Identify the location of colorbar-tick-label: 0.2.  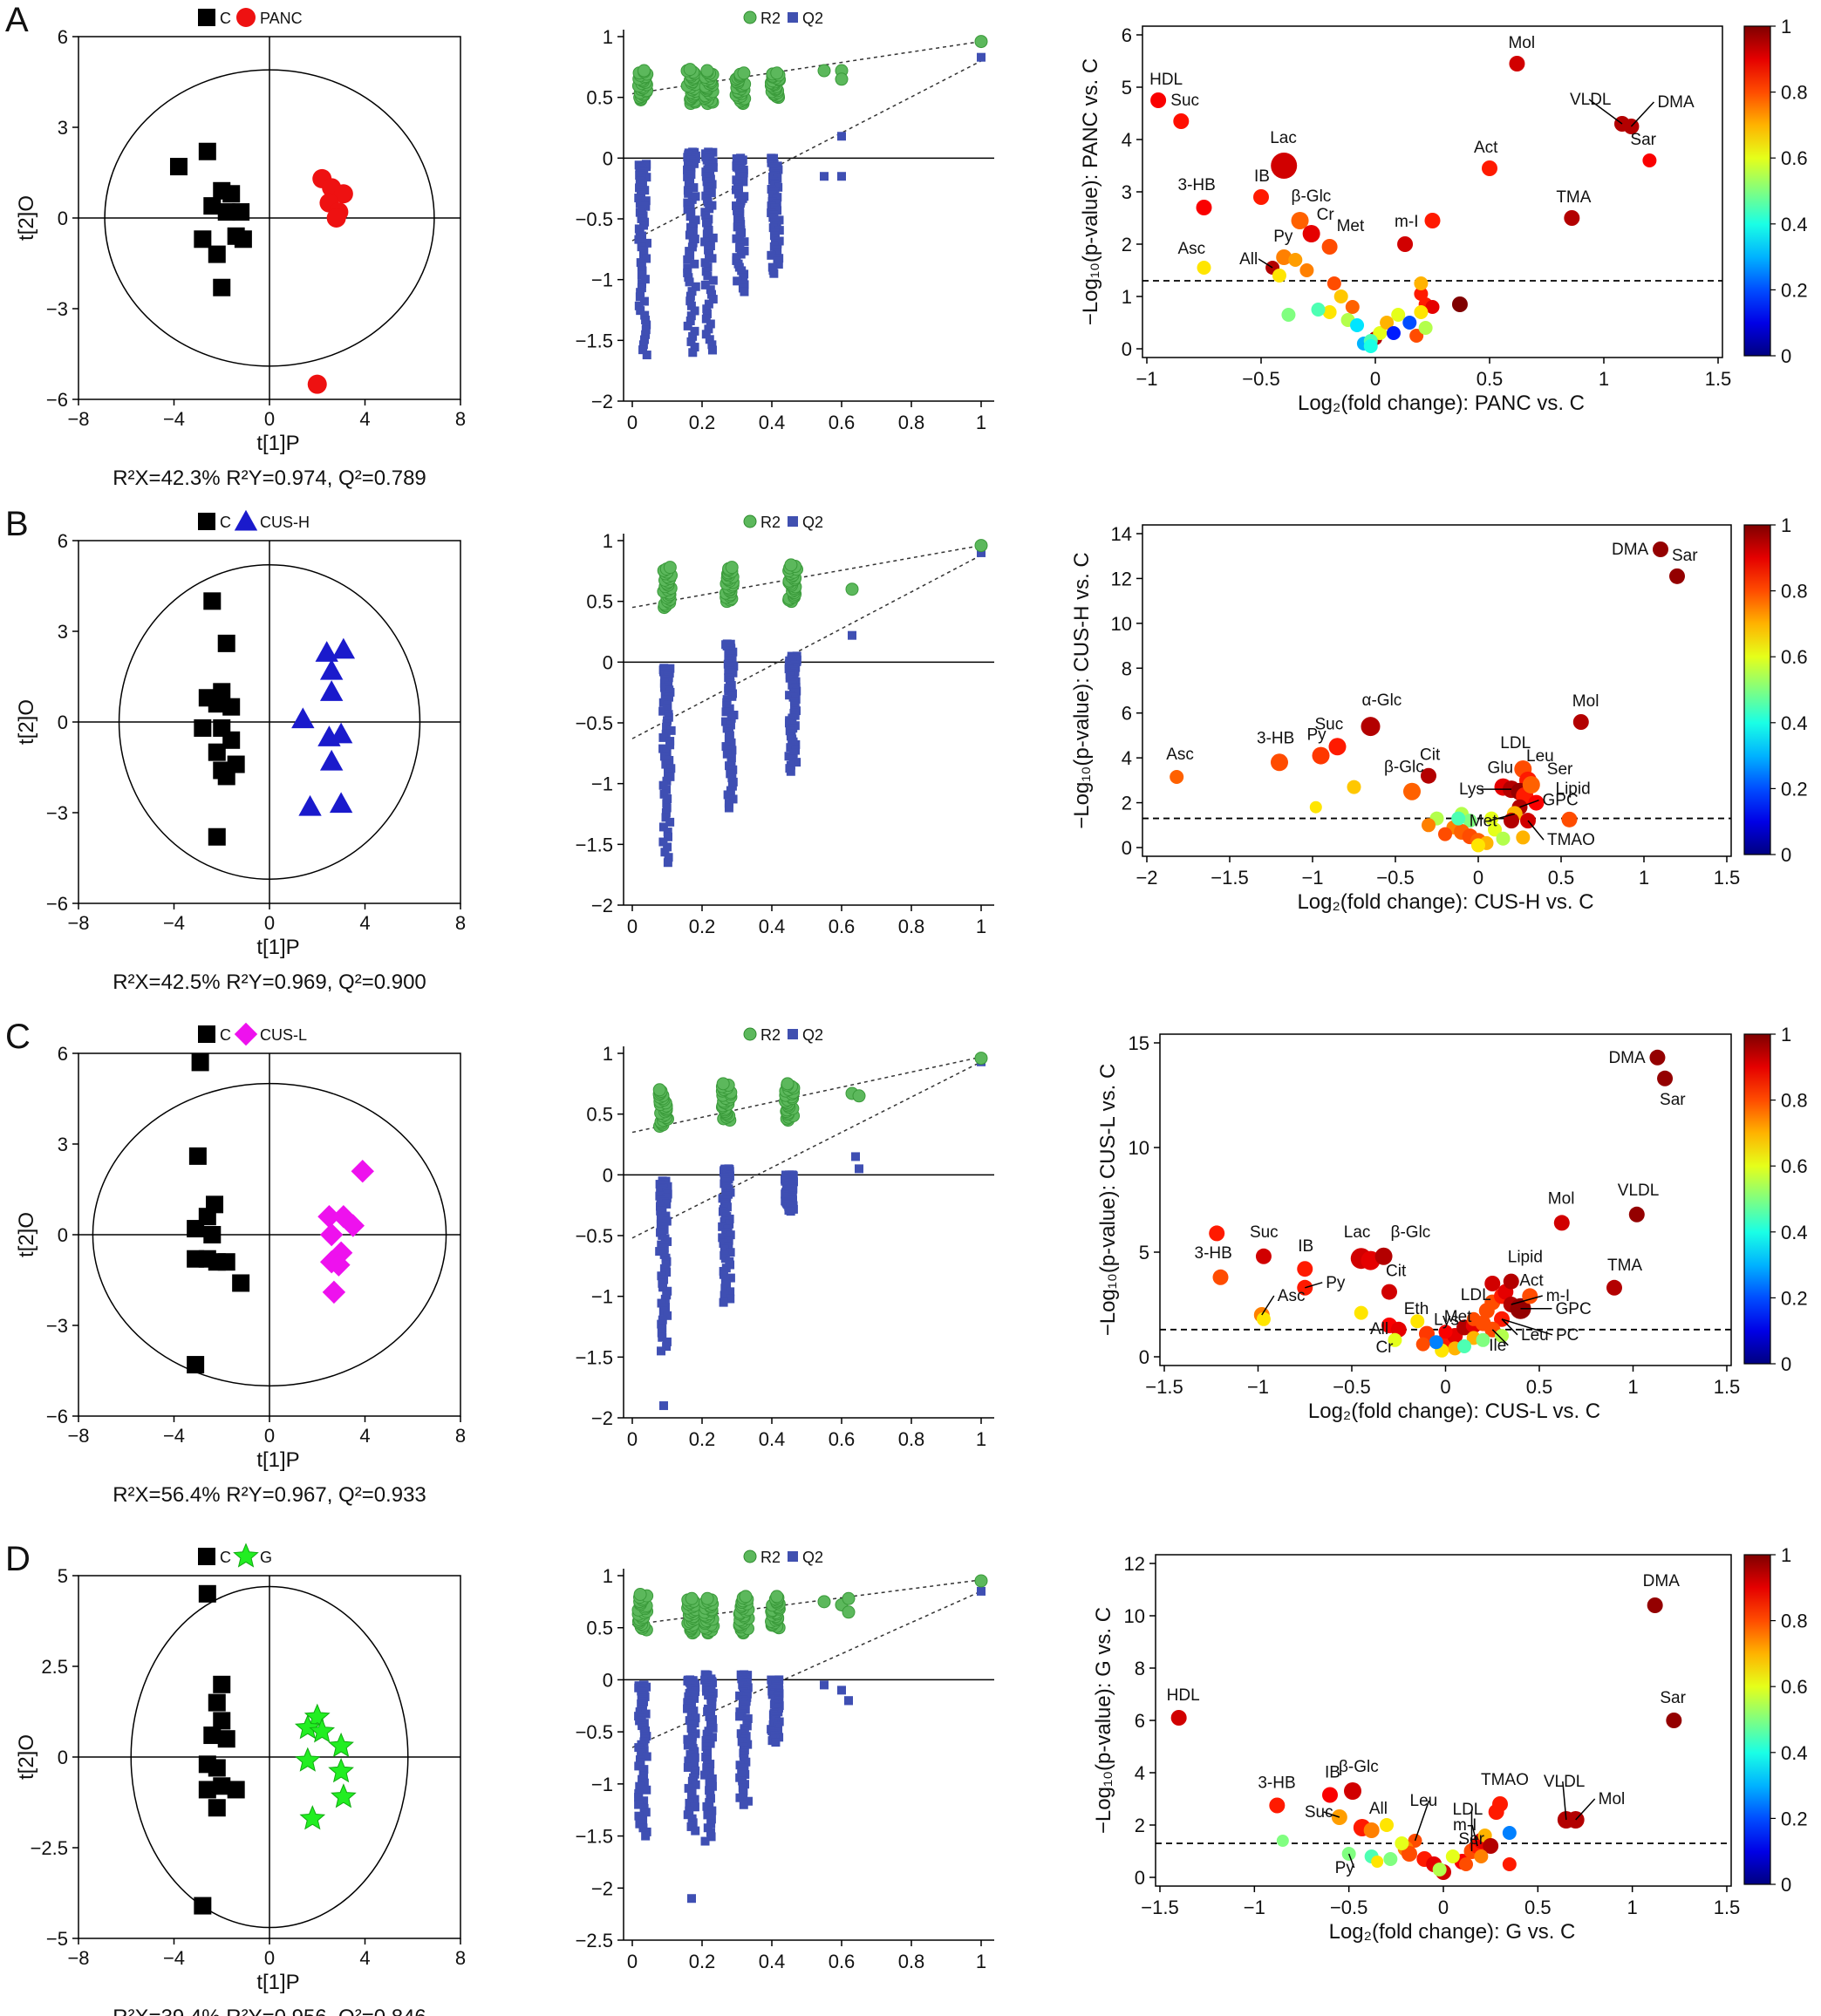
(1794, 290).